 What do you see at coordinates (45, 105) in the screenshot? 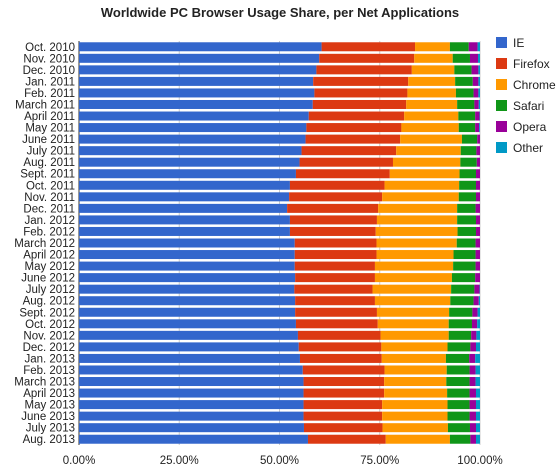
I see `y-tick-label: March 2011` at bounding box center [45, 105].